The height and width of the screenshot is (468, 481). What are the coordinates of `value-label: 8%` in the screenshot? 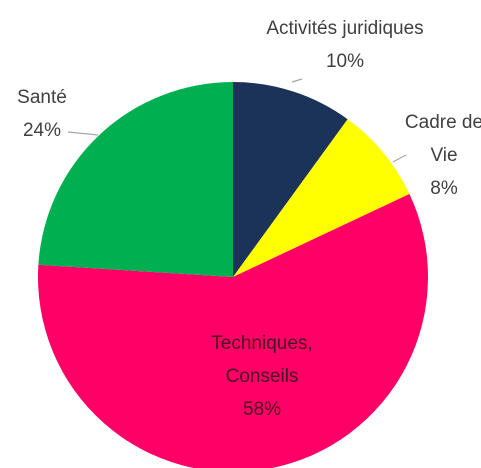 It's located at (444, 188).